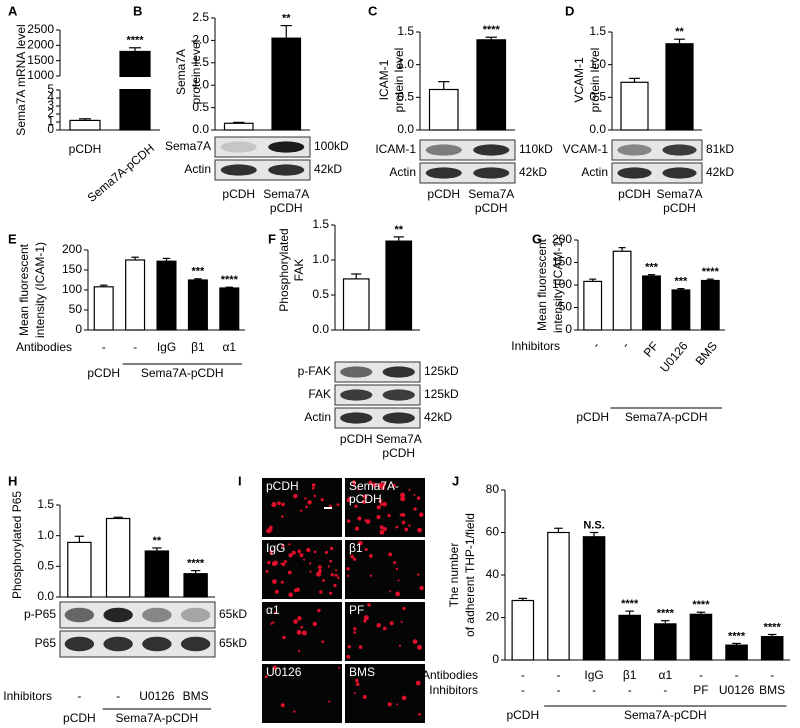 The height and width of the screenshot is (728, 800). What do you see at coordinates (197, 169) in the screenshot?
I see `blot-label: Actin` at bounding box center [197, 169].